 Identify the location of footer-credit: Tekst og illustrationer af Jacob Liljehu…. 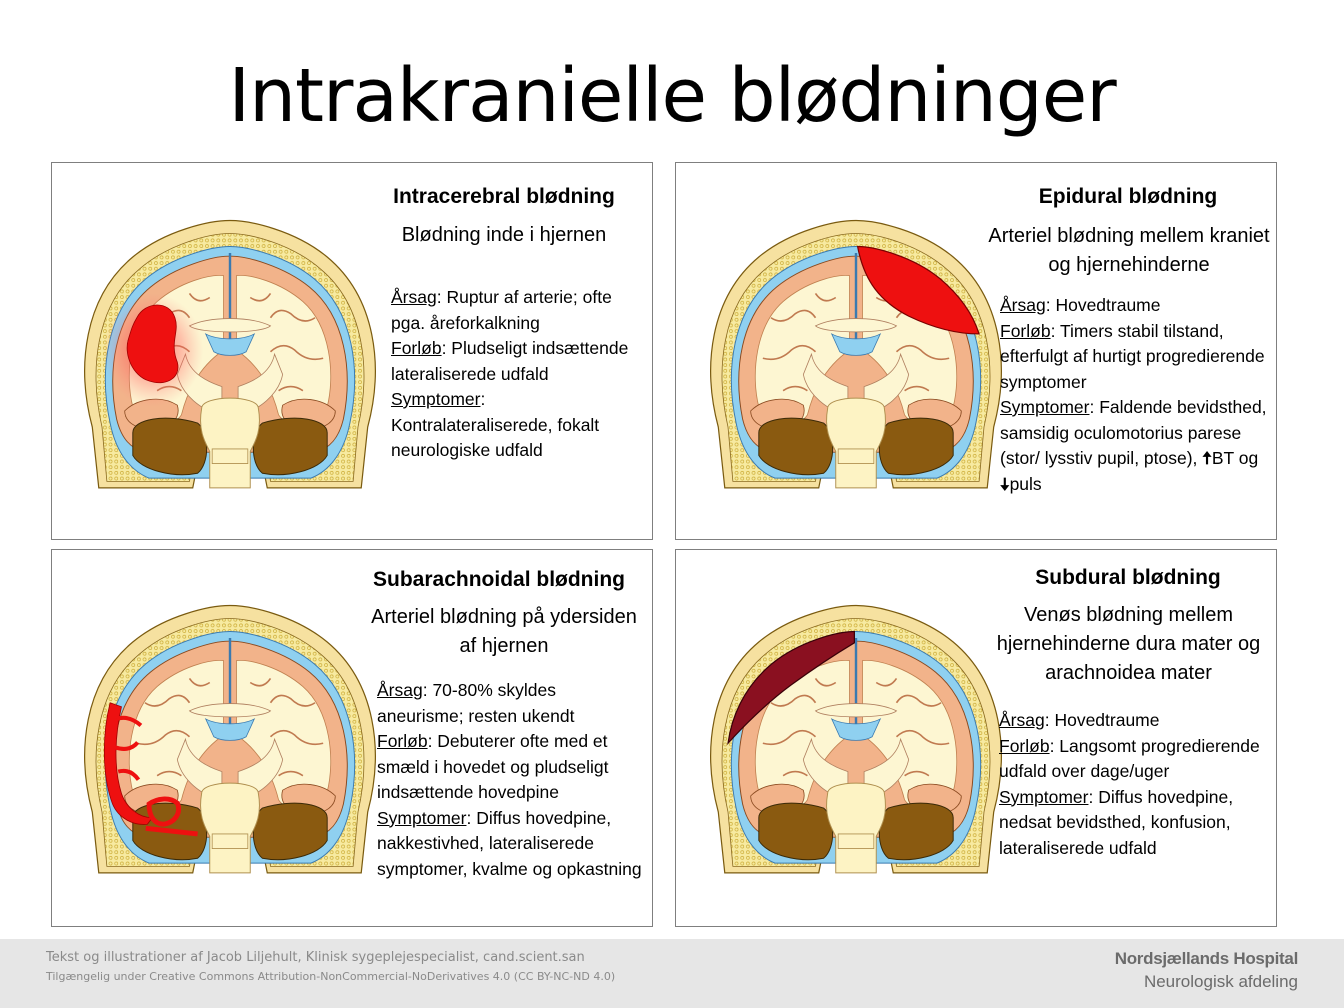
(315, 957).